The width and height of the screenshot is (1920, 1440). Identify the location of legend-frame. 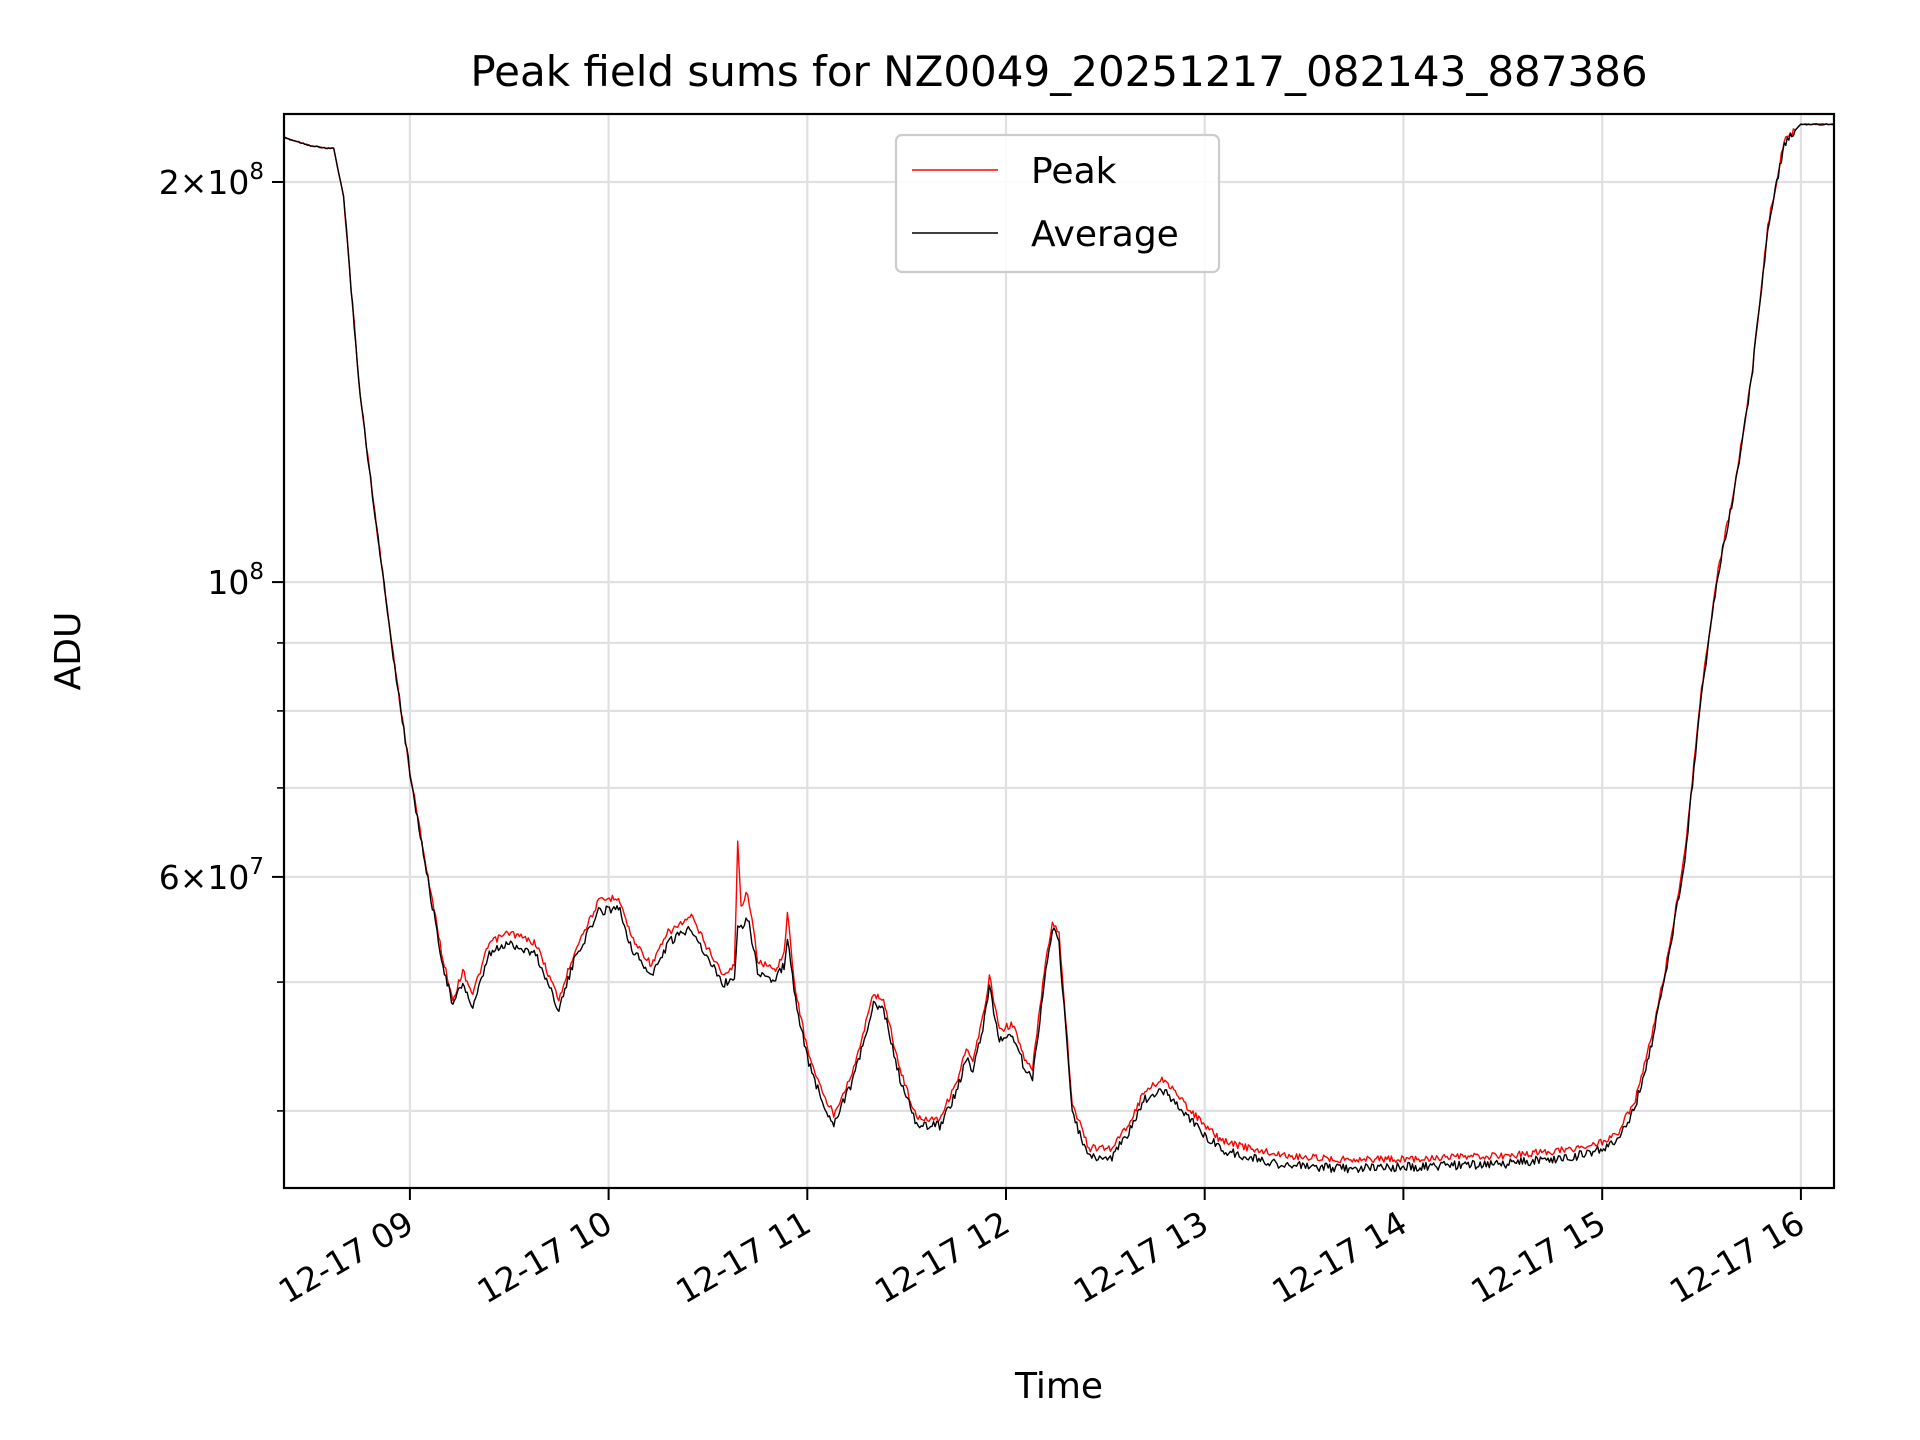
(1057, 203).